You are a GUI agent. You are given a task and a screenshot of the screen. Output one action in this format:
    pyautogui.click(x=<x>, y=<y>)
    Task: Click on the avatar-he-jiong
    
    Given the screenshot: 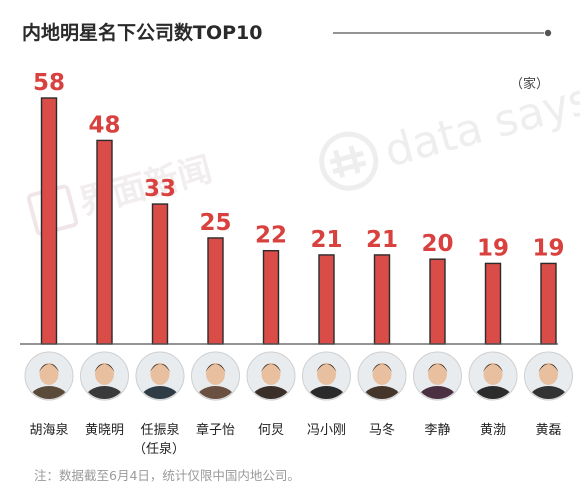 What is the action you would take?
    pyautogui.click(x=271, y=376)
    